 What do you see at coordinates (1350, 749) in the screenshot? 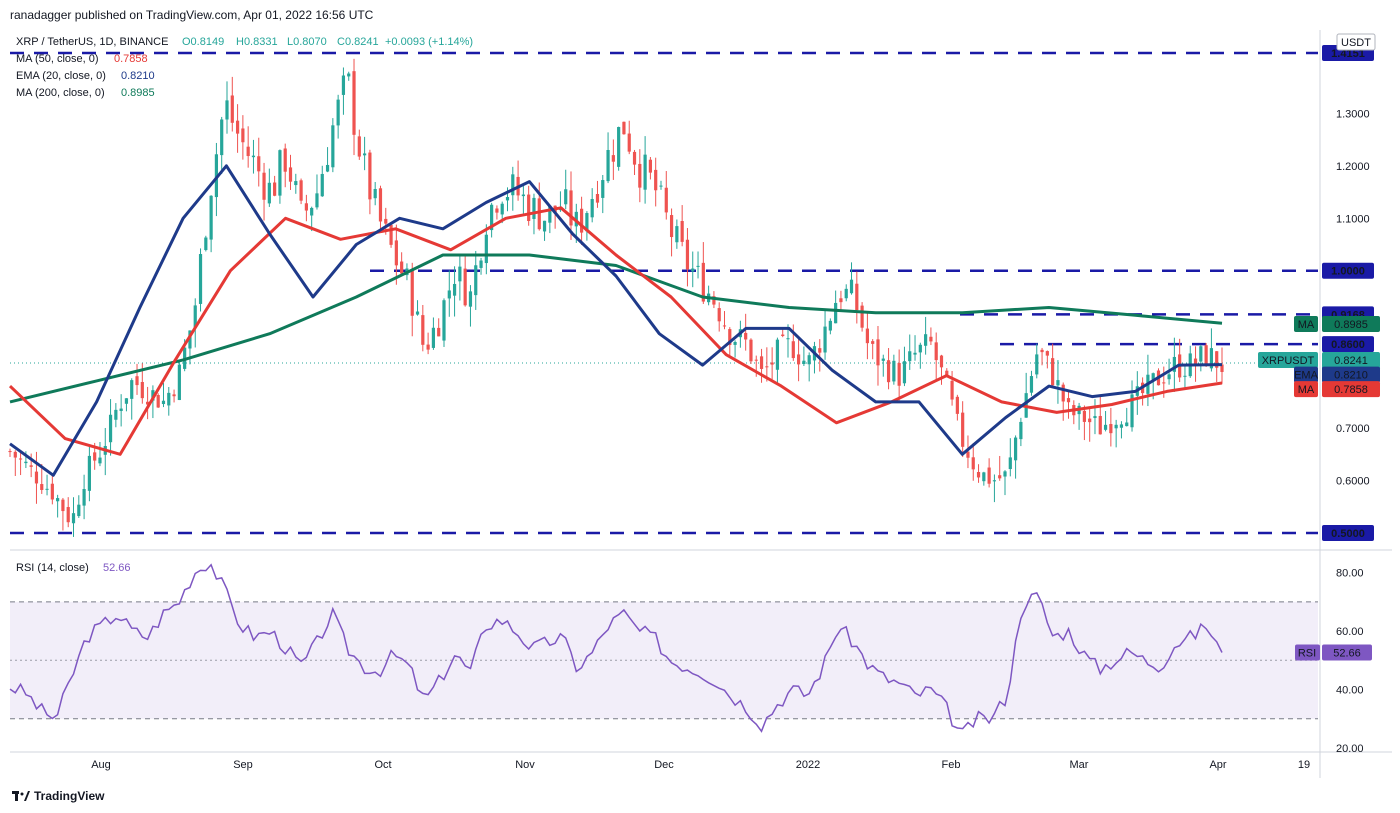
I see `rsi-tick-label: 20.00` at bounding box center [1350, 749].